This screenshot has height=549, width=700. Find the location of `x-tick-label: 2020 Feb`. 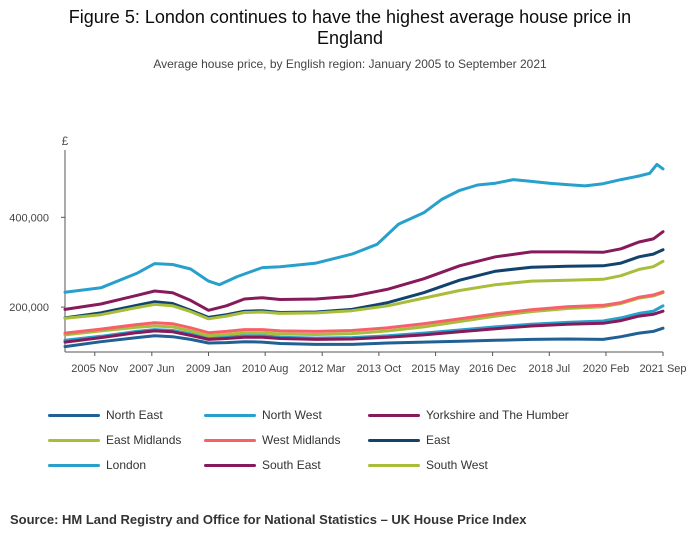

x-tick-label: 2020 Feb is located at coordinates (606, 369).